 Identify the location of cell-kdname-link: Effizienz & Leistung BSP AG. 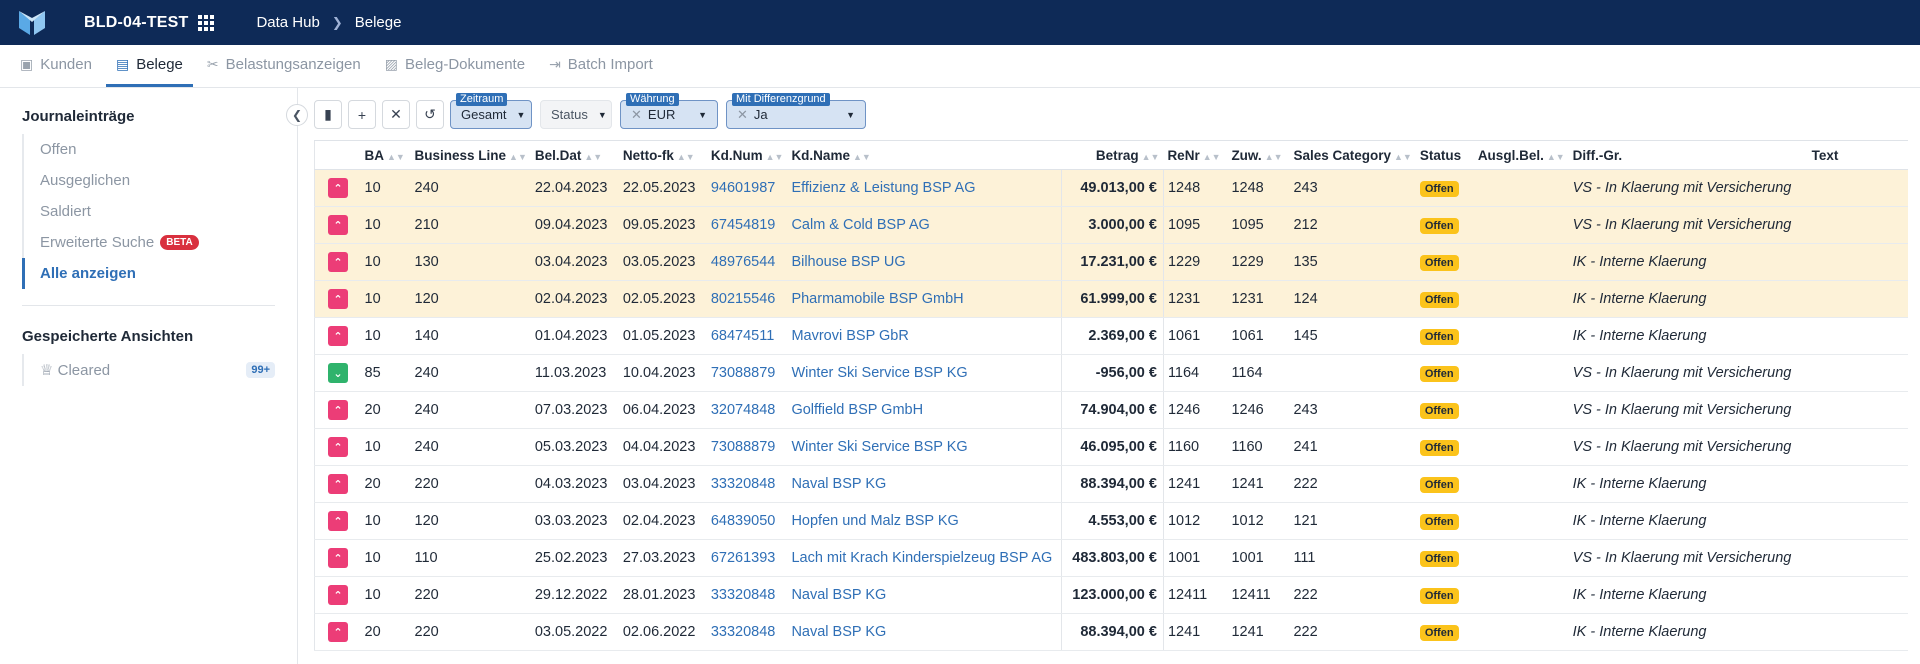
(924, 188).